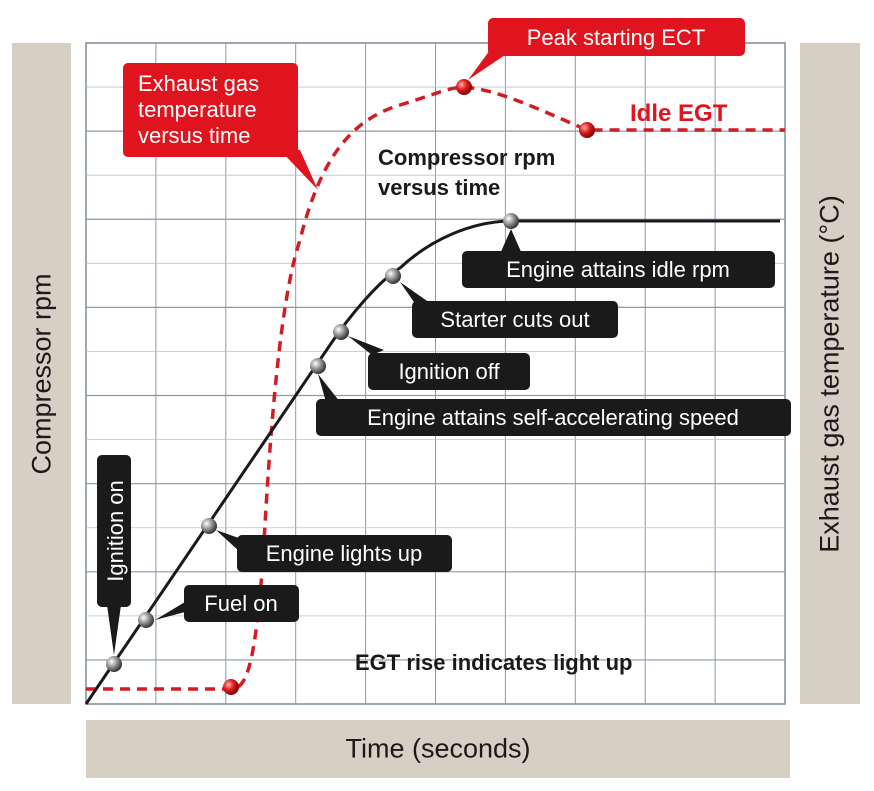 The image size is (874, 791). What do you see at coordinates (198, 83) in the screenshot?
I see `egt-curve-label-line-1: Exhaust gas` at bounding box center [198, 83].